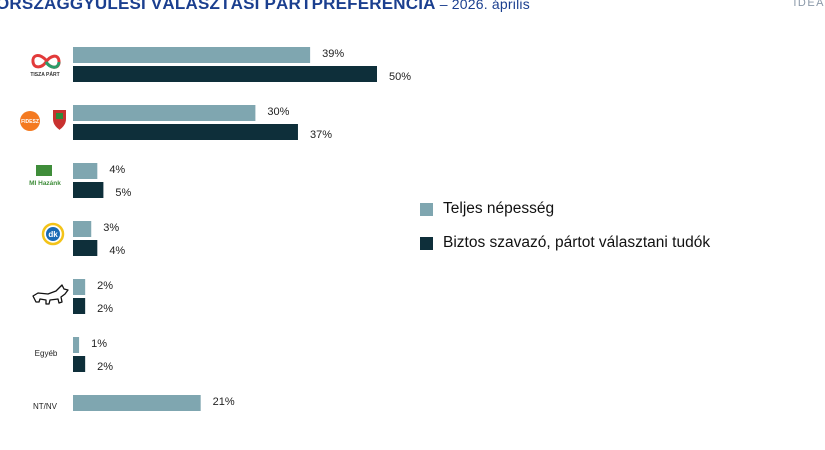 Image resolution: width=825 pixels, height=450 pixels. What do you see at coordinates (79, 306) in the screenshot?
I see `bar-mkkp-series2` at bounding box center [79, 306].